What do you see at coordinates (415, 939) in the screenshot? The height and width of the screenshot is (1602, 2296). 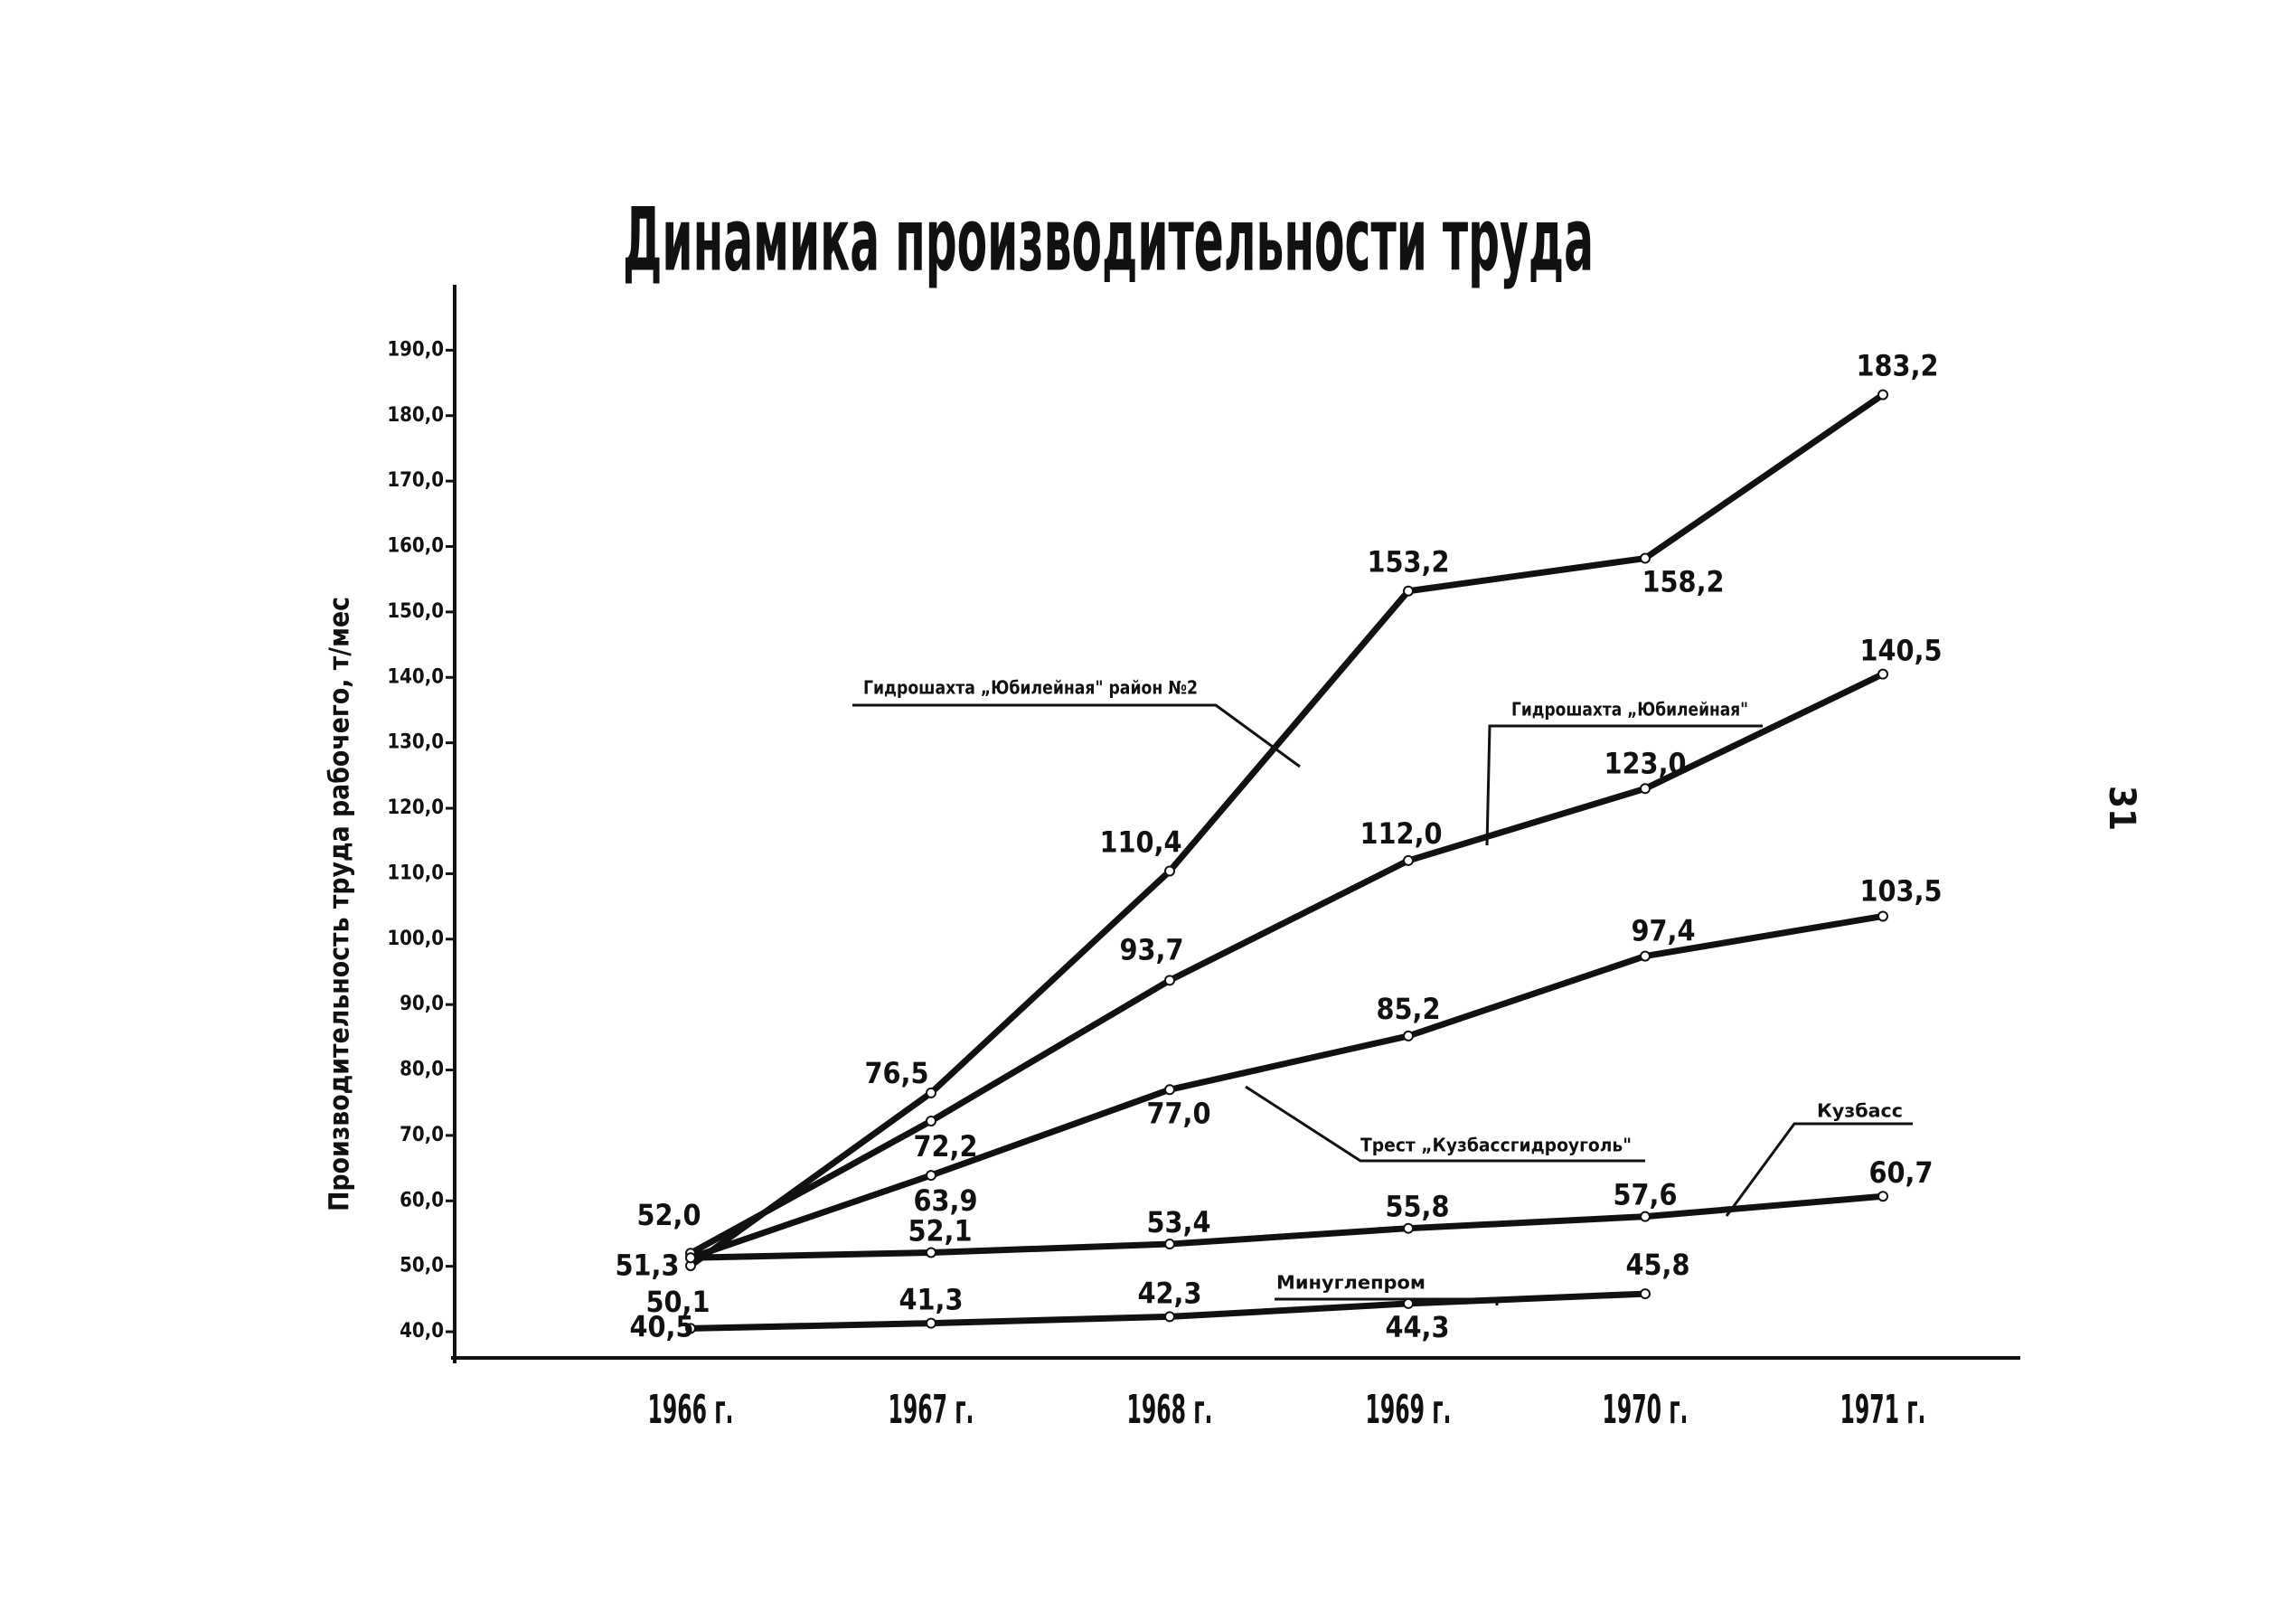 I see `y-tick-label: 100,0` at bounding box center [415, 939].